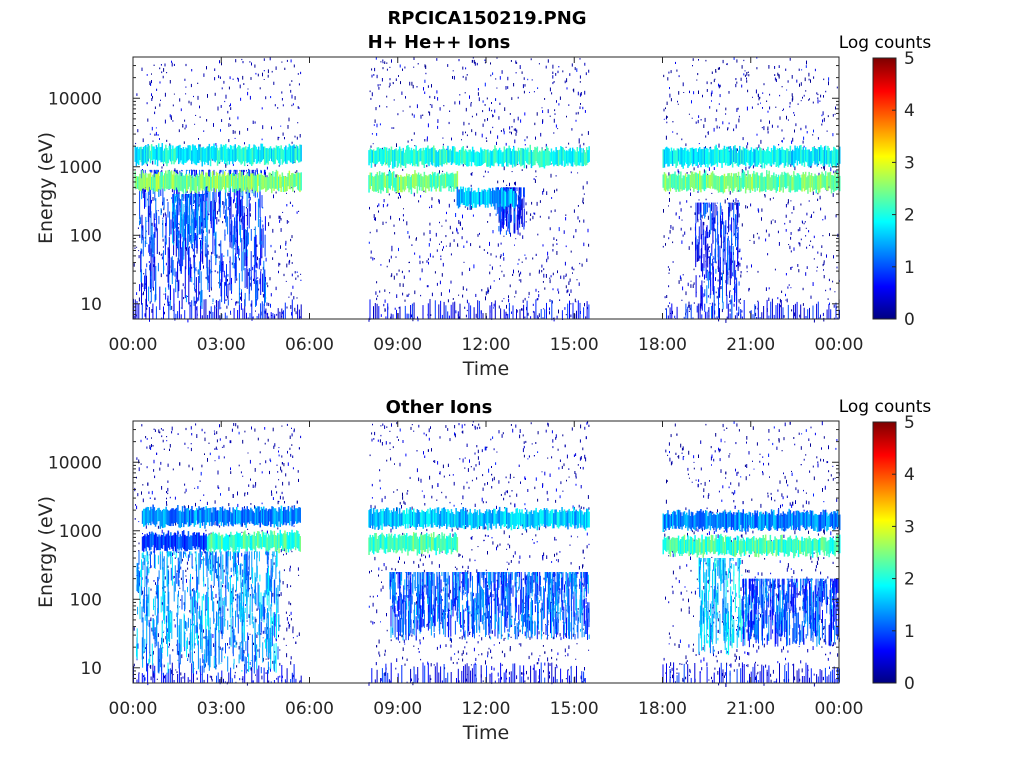 The image size is (1024, 768). What do you see at coordinates (86, 236) in the screenshot?
I see `y-tick-label: 100` at bounding box center [86, 236].